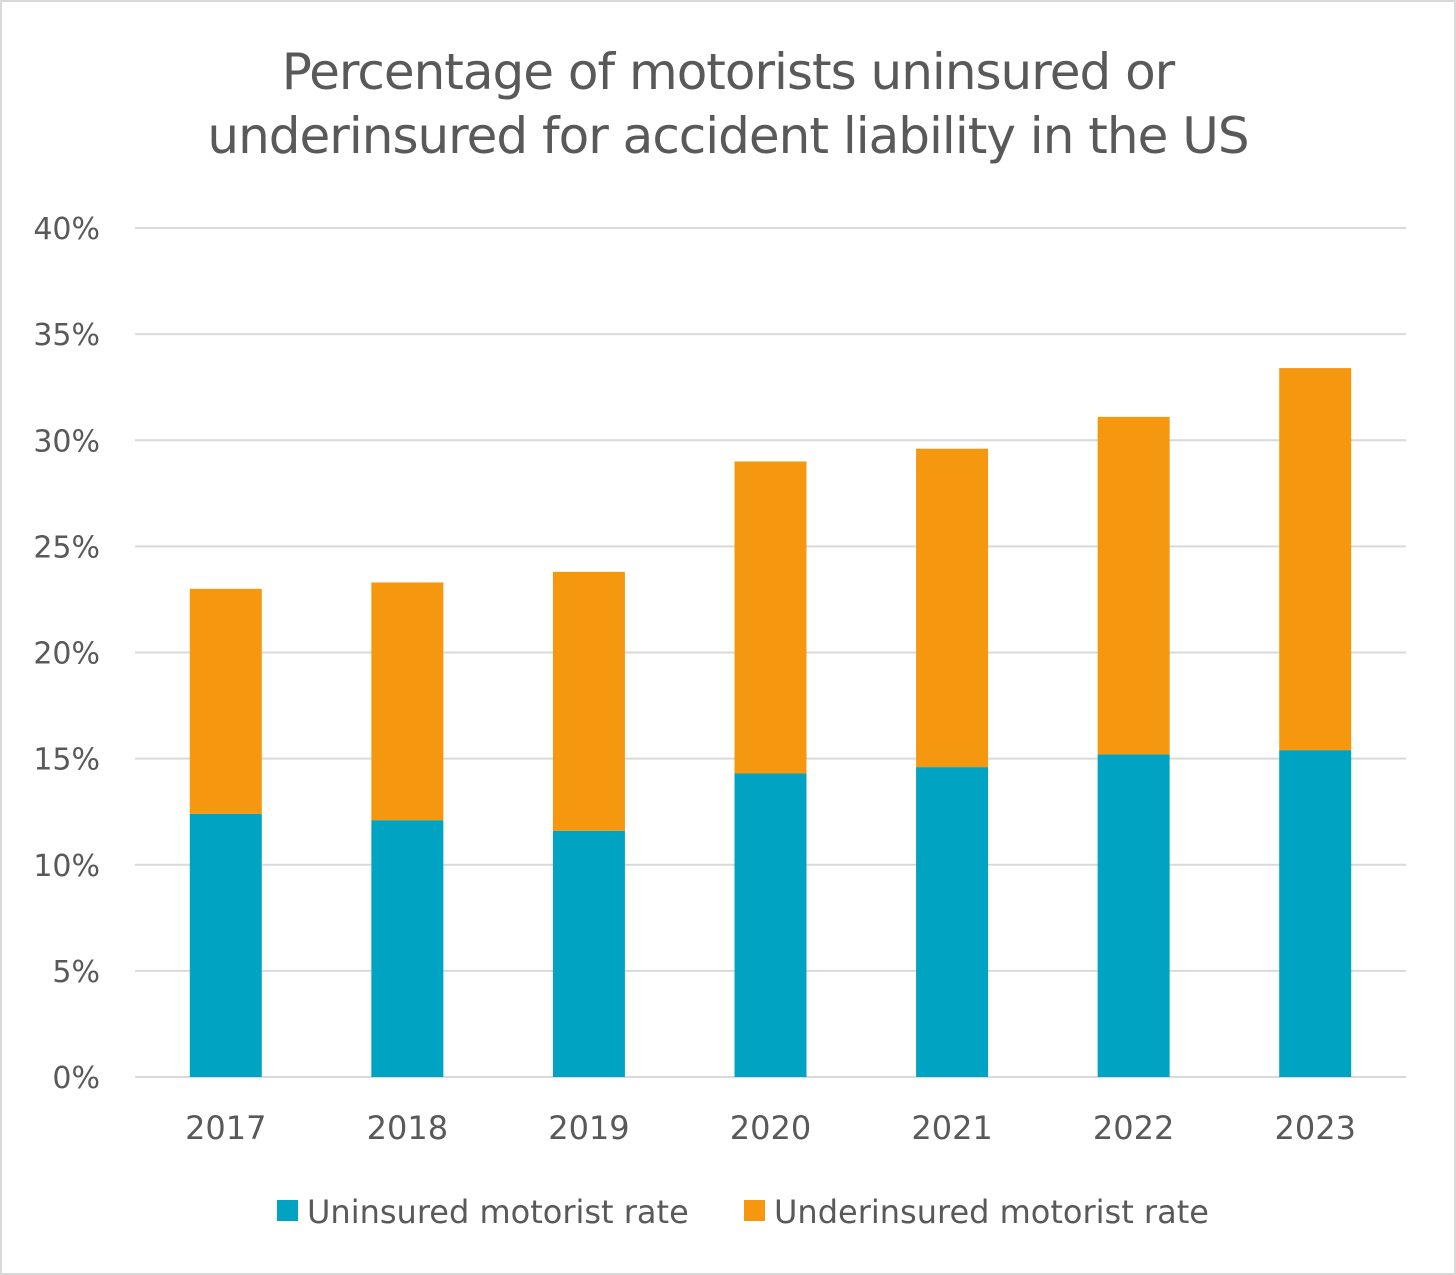 This screenshot has height=1275, width=1456. What do you see at coordinates (951, 1128) in the screenshot?
I see `x-tick-label: 2021` at bounding box center [951, 1128].